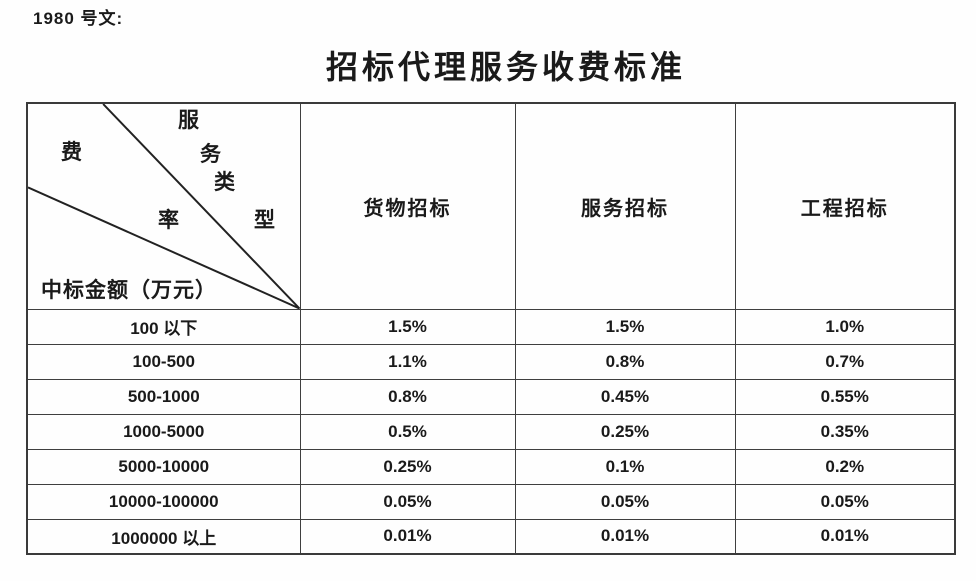 The image size is (976, 581). Describe the element at coordinates (505, 67) in the screenshot. I see `page-title: 招标代理服务收费标准` at that location.